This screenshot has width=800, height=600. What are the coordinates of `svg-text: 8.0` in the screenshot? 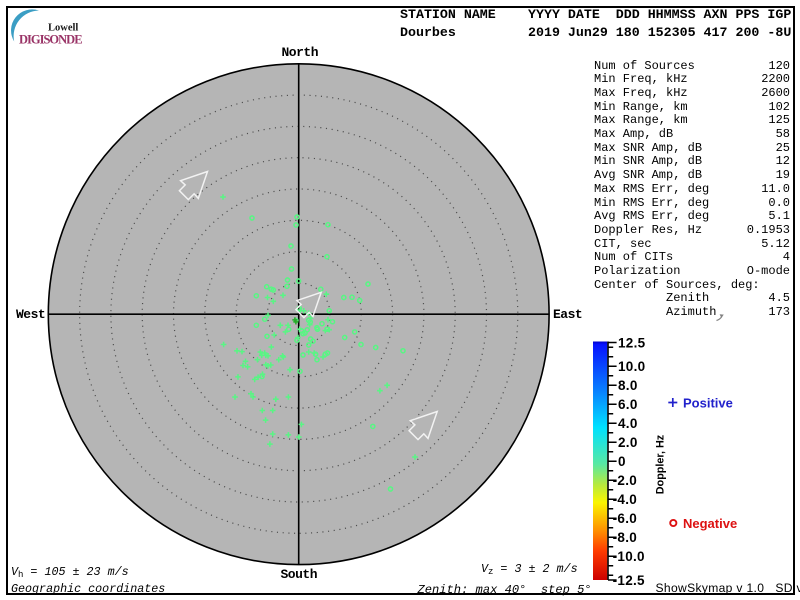 It's located at (628, 385).